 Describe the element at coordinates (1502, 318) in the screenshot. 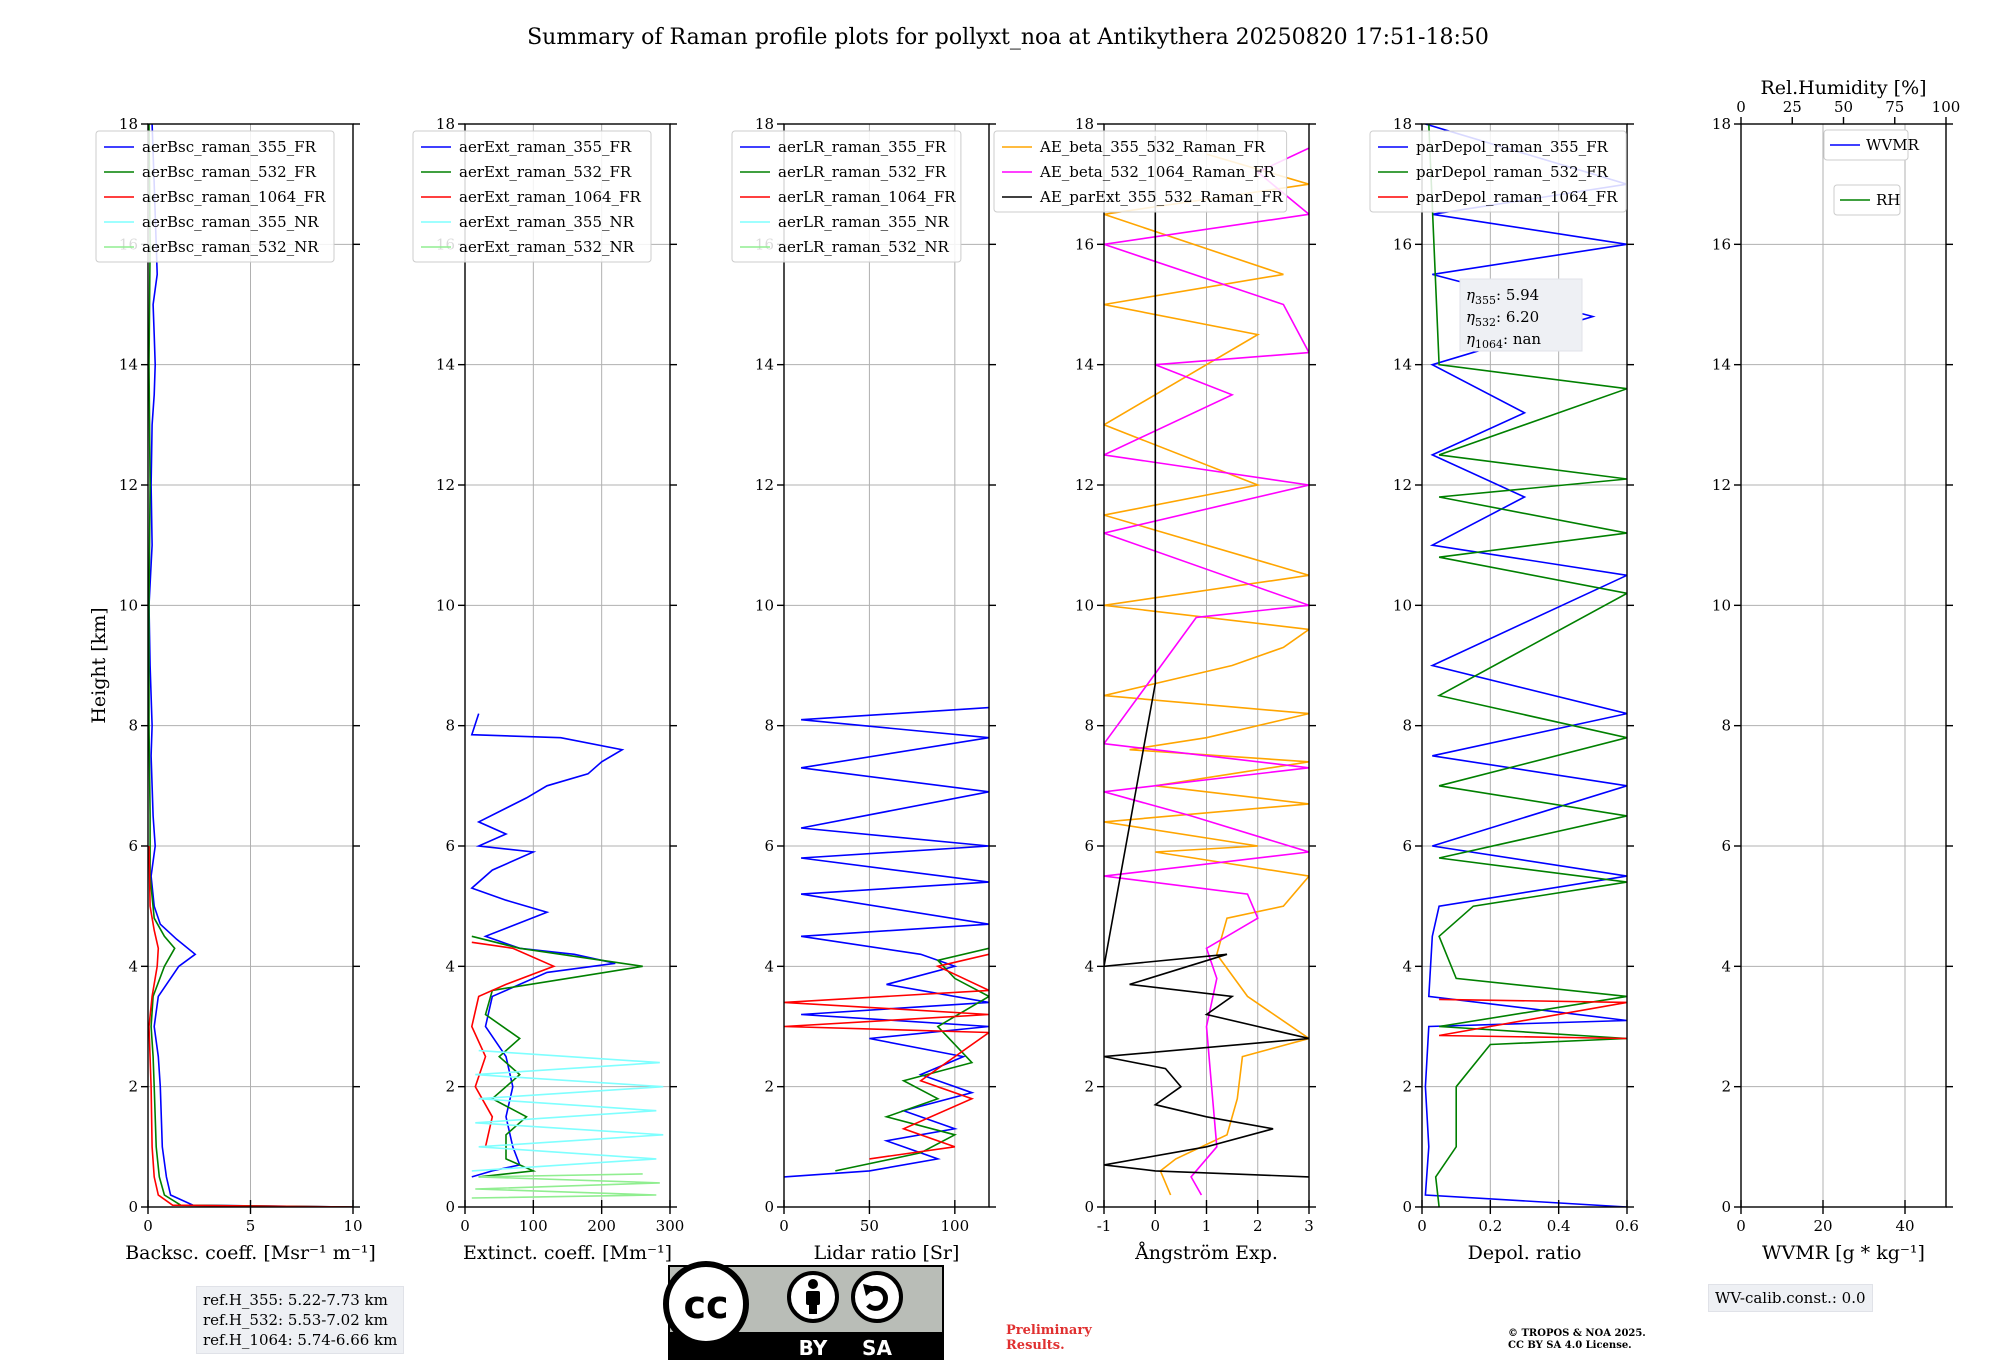

I see `eta-value-532: η532: 6.20` at that location.